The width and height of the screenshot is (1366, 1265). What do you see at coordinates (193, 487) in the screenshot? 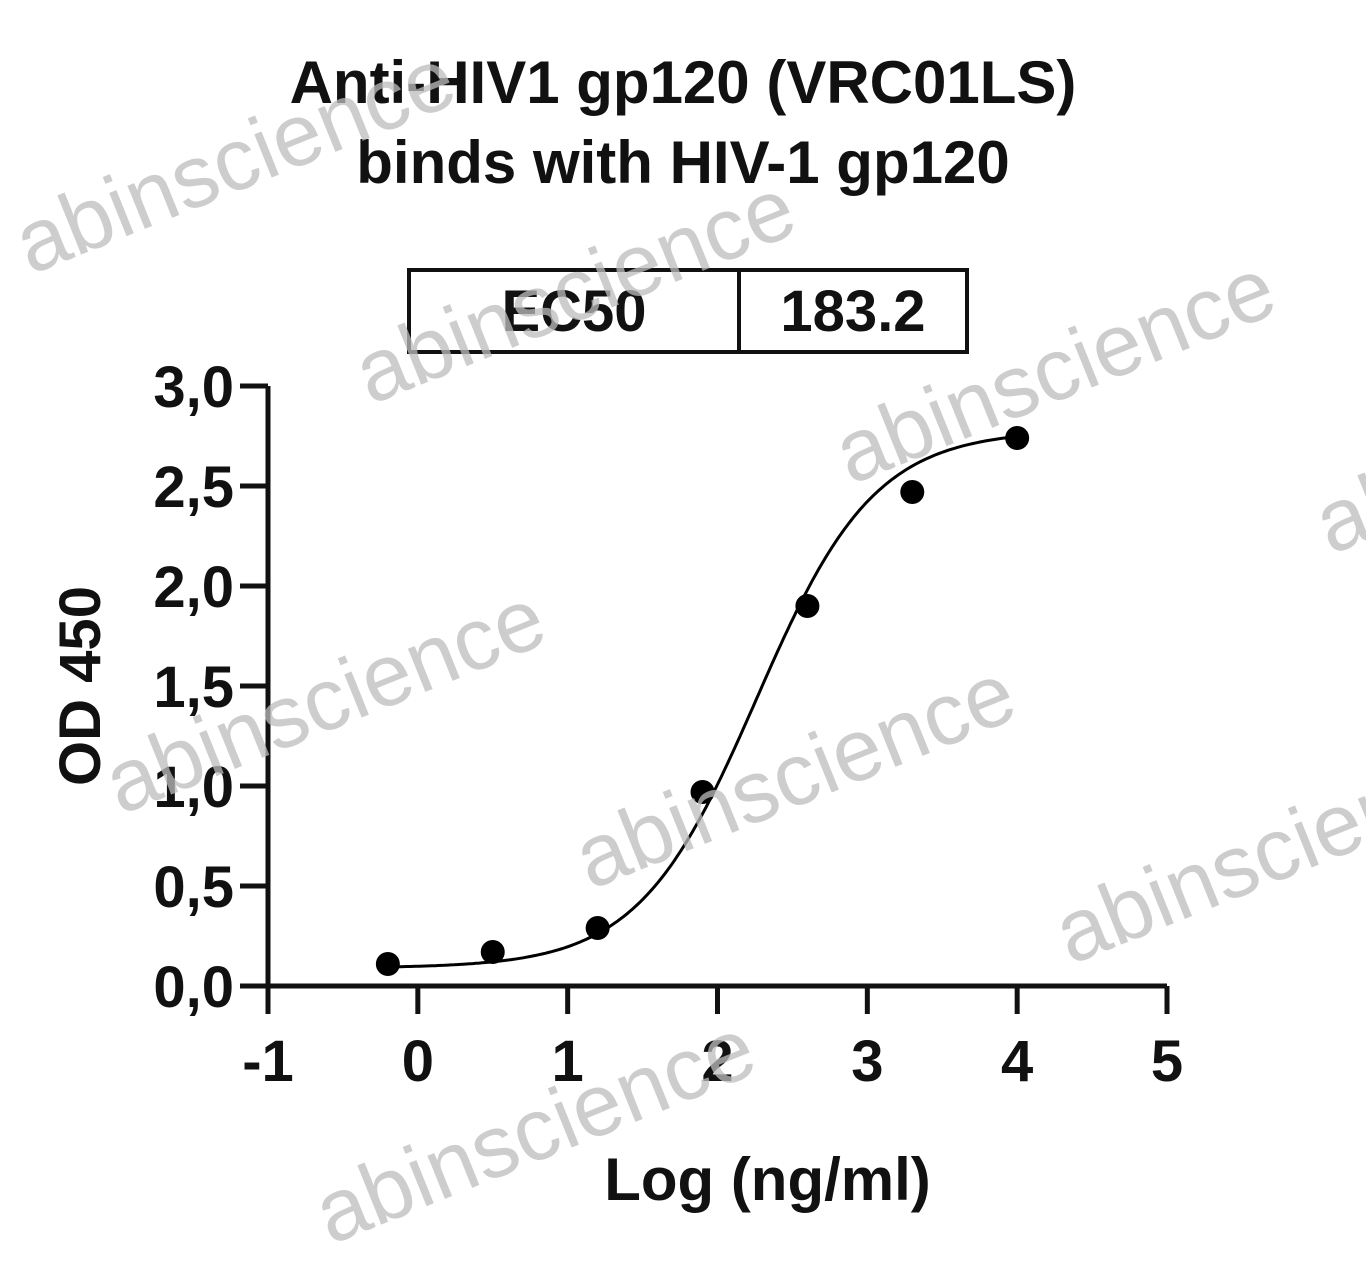
I see `y-tick-label: 2,5` at bounding box center [193, 487].